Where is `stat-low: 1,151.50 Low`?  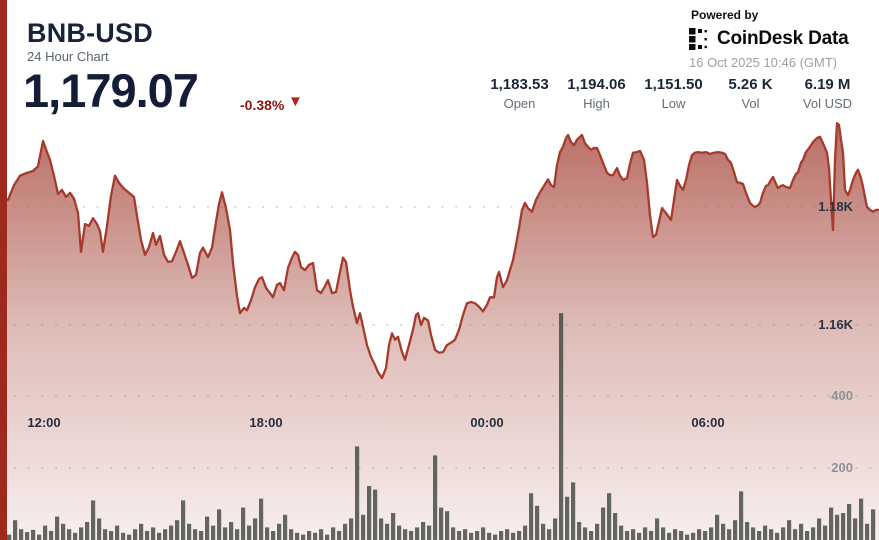 stat-low: 1,151.50 Low is located at coordinates (673, 93).